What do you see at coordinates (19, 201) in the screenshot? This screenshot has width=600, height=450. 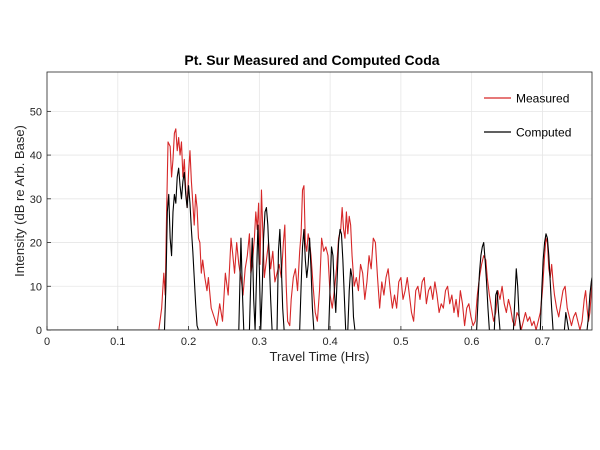 I see `y-axis-label: Intensity (dB re Arb. Base)` at bounding box center [19, 201].